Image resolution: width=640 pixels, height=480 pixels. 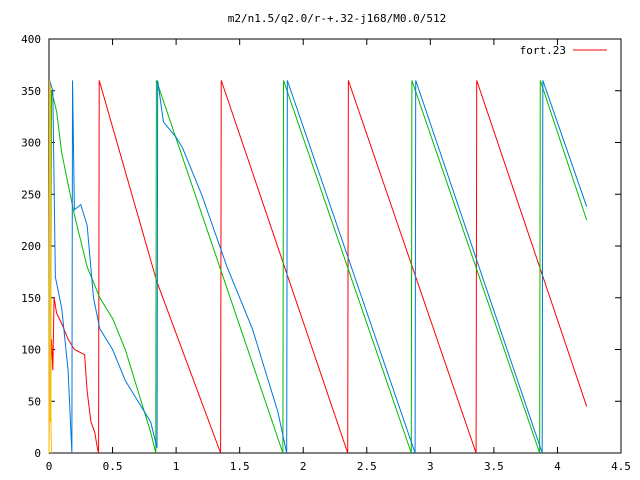 What do you see at coordinates (494, 466) in the screenshot?
I see `x-tick-label: 3.5` at bounding box center [494, 466].